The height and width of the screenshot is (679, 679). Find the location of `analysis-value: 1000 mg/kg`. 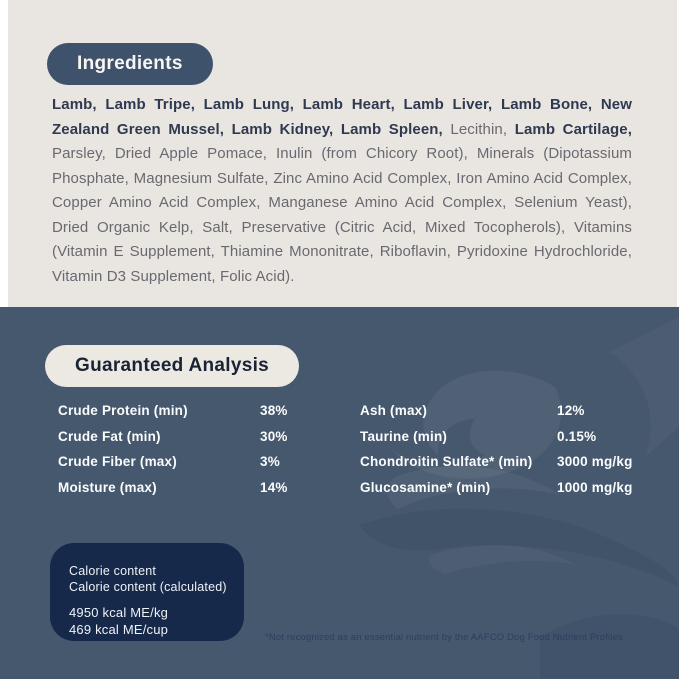

analysis-value: 1000 mg/kg is located at coordinates (595, 487).